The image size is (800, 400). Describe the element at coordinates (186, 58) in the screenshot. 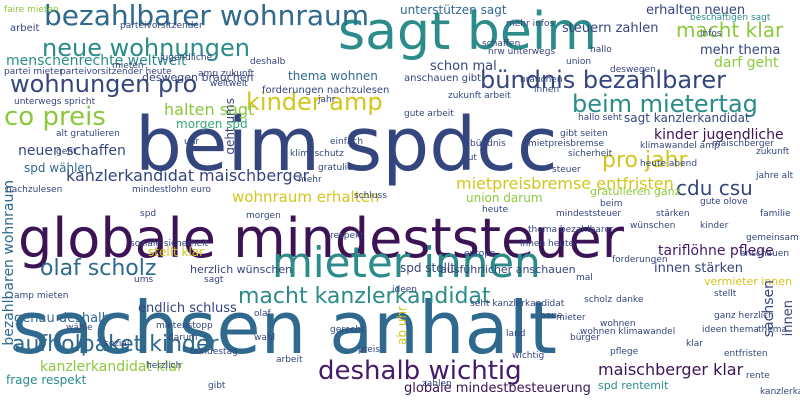

I see `cloud-word: jugendliche` at that location.